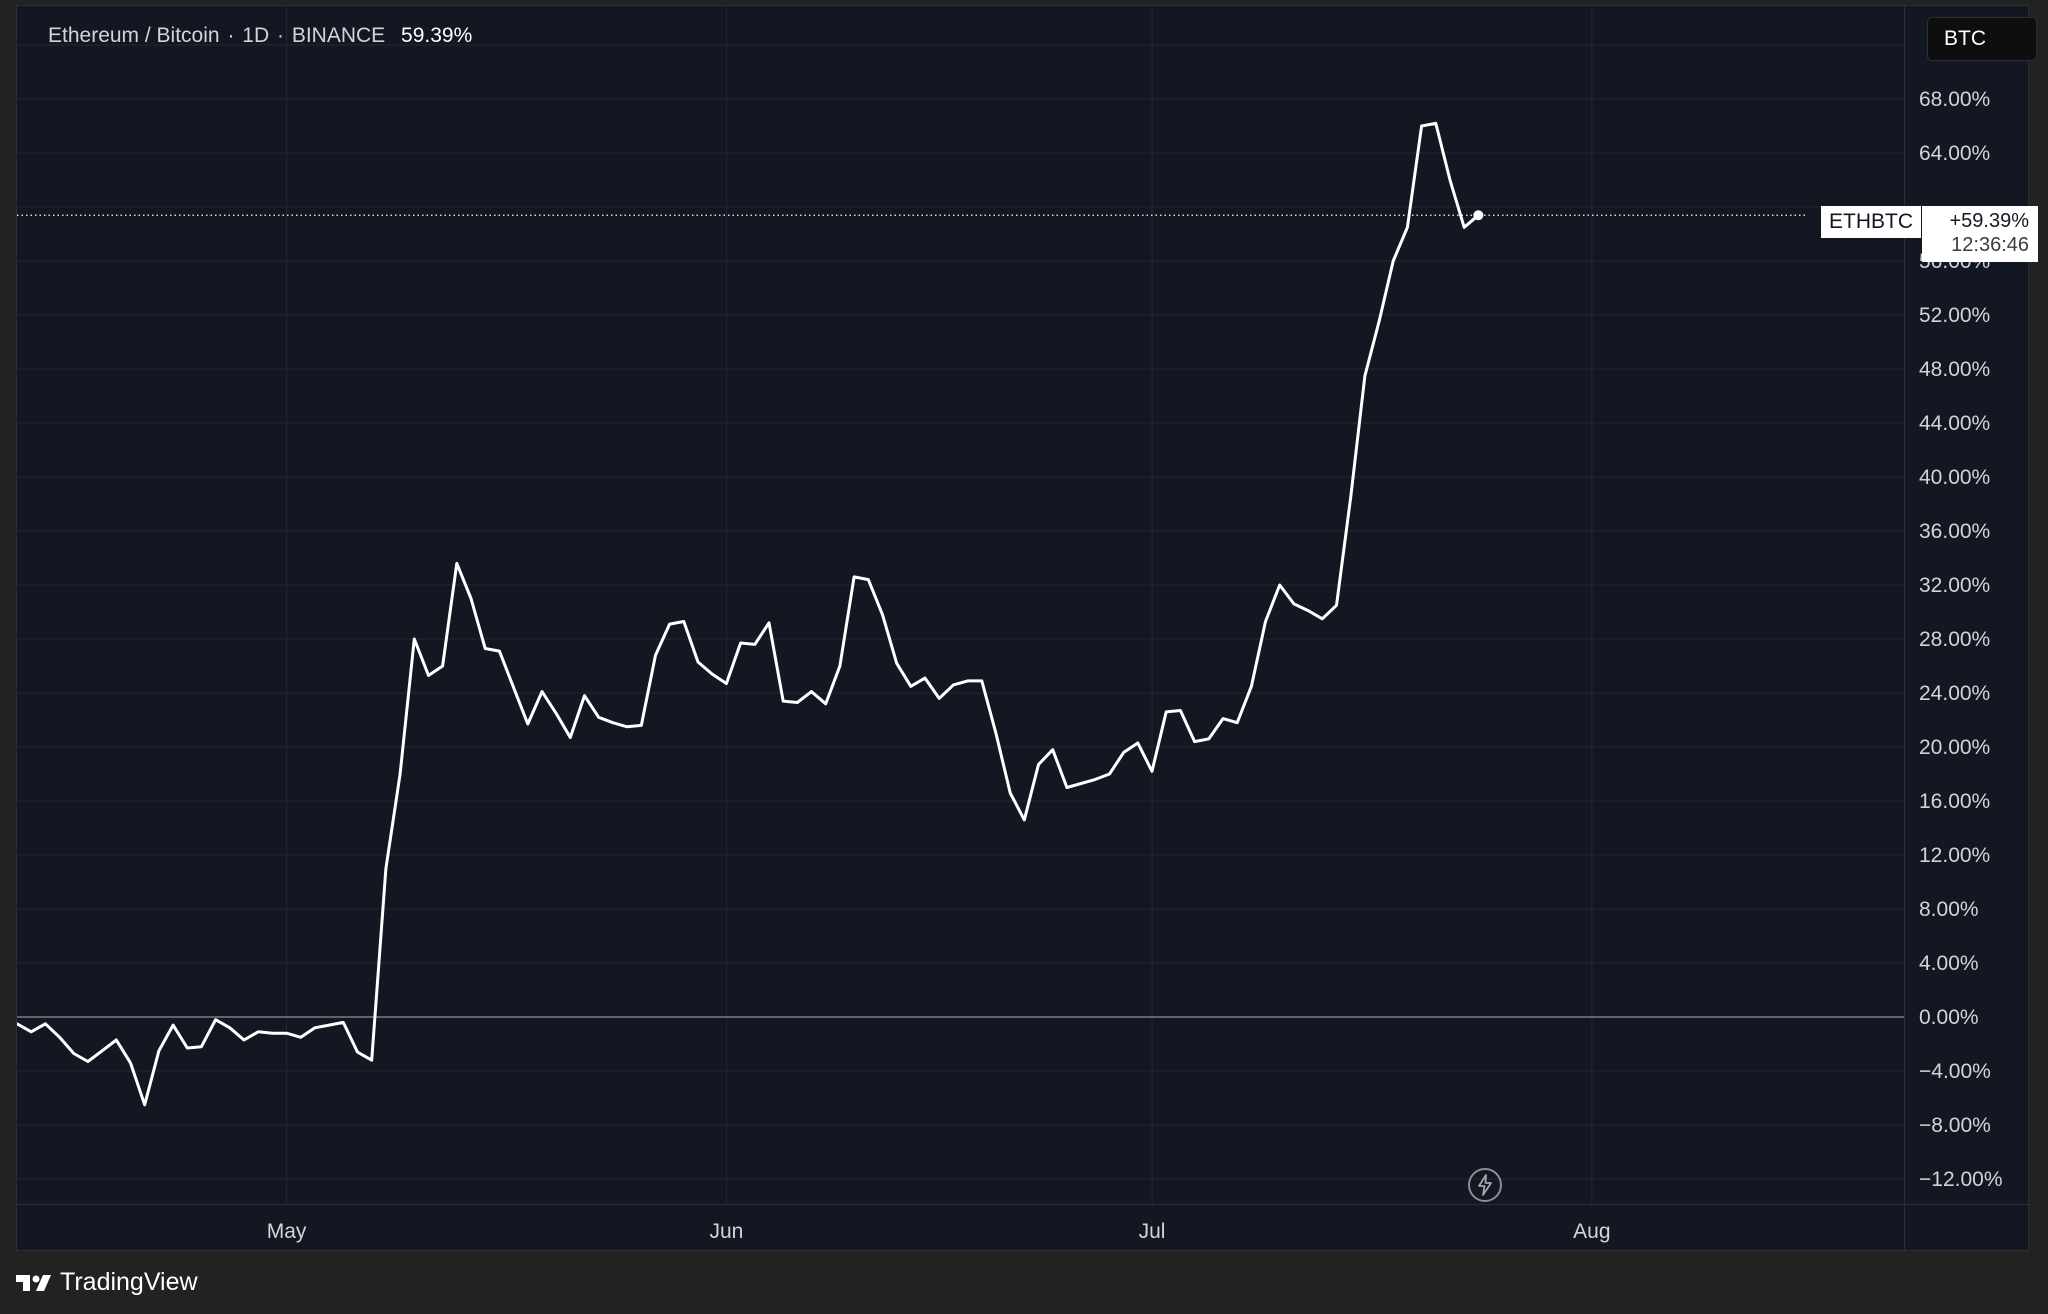 This screenshot has height=1314, width=2048. I want to click on y-tick-label: −4.00%, so click(1955, 1071).